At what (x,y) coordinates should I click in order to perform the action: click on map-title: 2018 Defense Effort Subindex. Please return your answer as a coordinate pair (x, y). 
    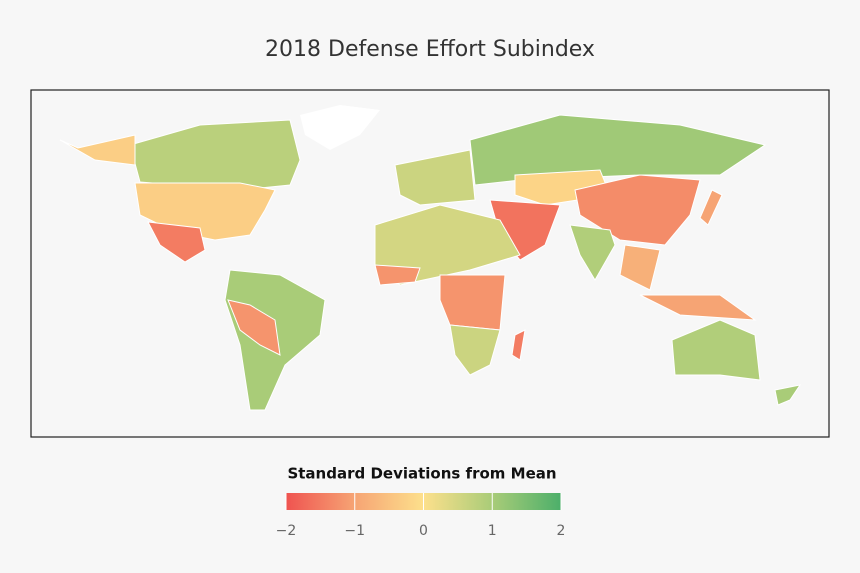
    Looking at the image, I should click on (430, 49).